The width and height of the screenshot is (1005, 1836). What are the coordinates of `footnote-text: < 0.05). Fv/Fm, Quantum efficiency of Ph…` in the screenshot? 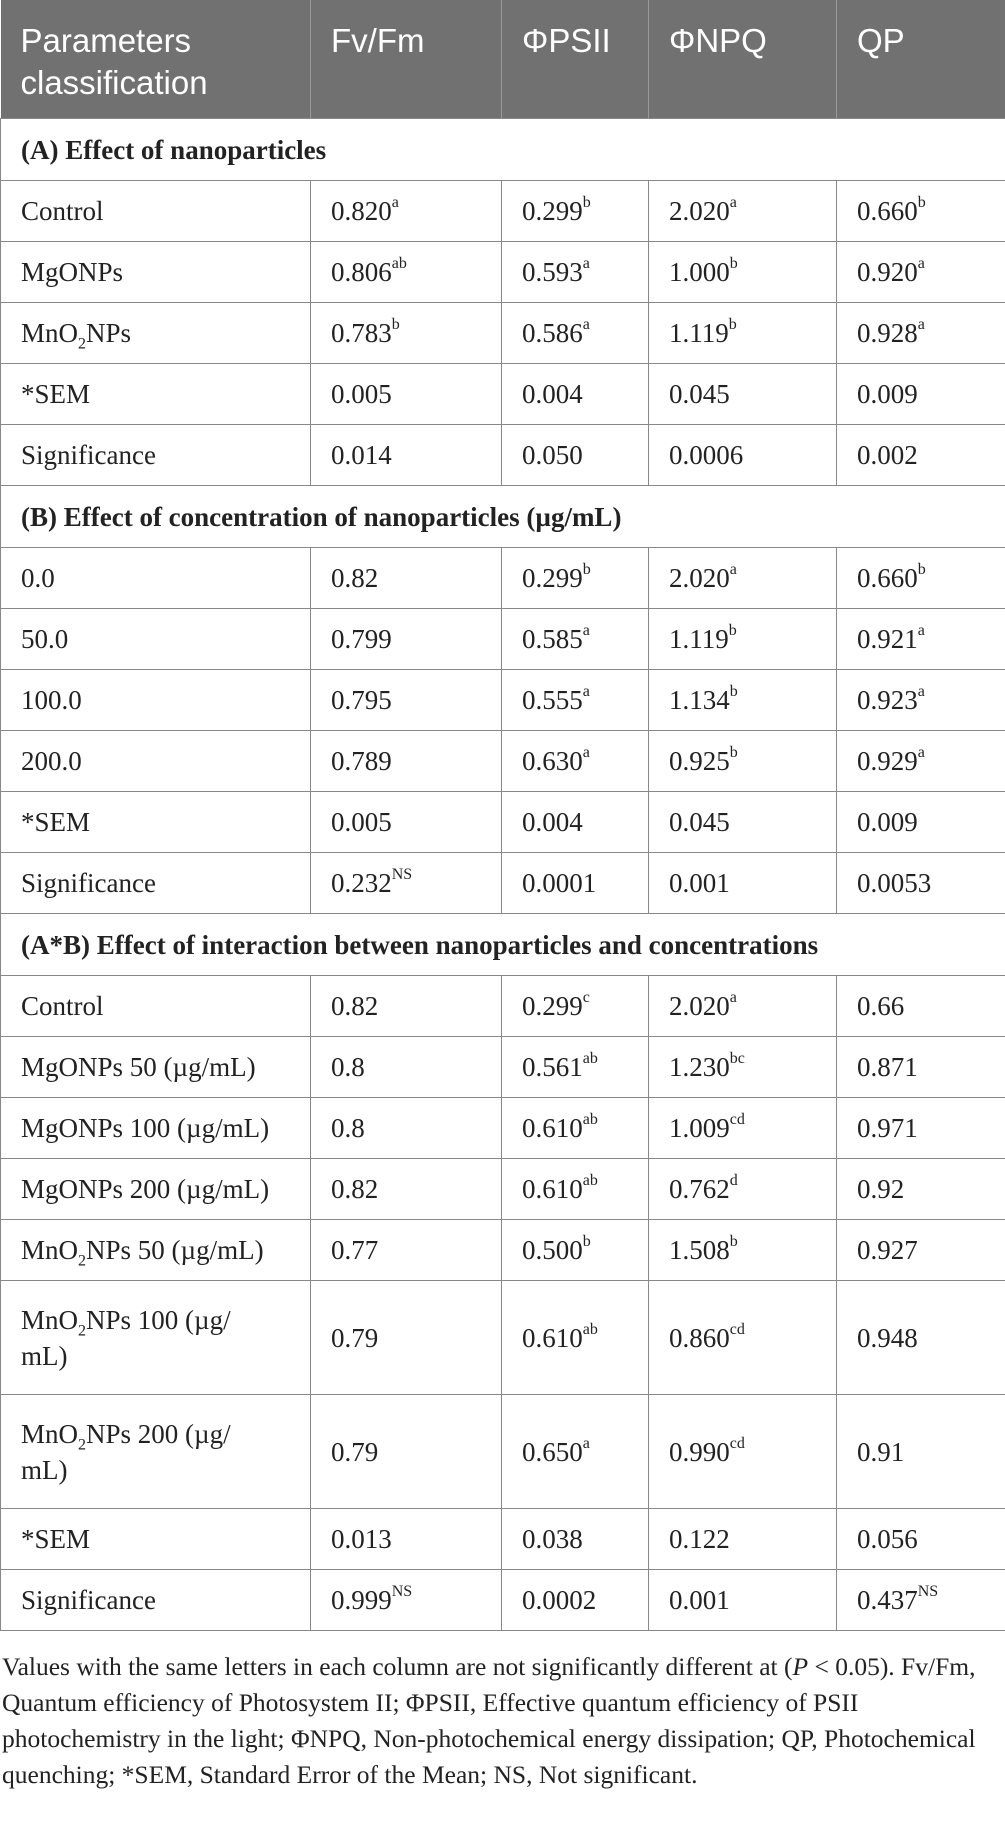 It's located at (489, 1720).